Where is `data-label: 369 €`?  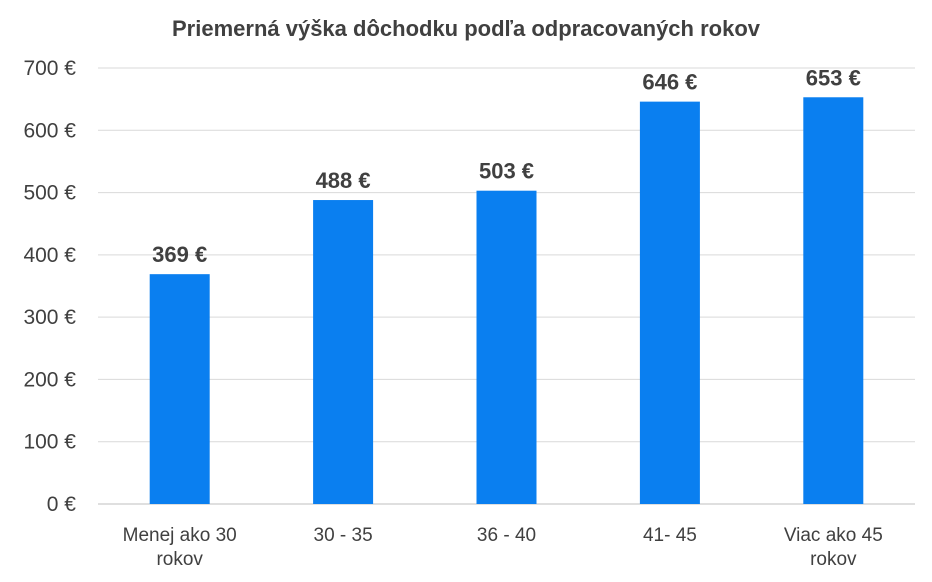
data-label: 369 € is located at coordinates (179, 254).